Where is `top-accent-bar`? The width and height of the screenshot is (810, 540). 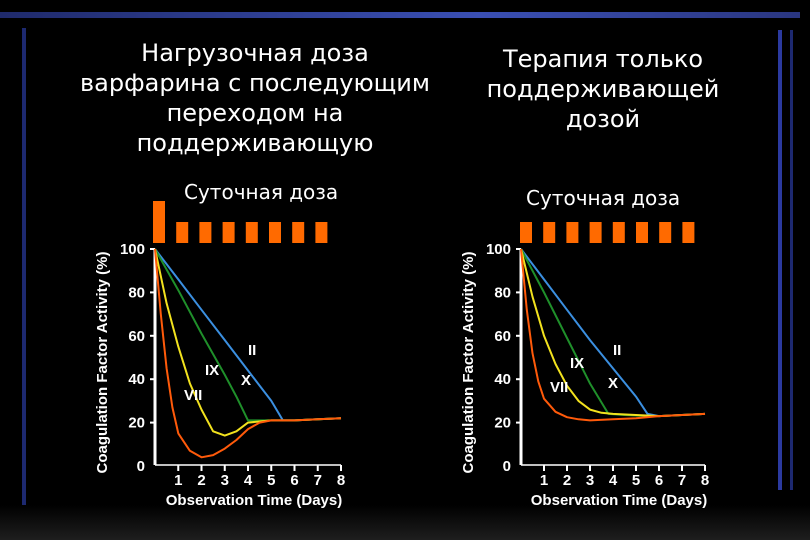
top-accent-bar is located at coordinates (400, 15).